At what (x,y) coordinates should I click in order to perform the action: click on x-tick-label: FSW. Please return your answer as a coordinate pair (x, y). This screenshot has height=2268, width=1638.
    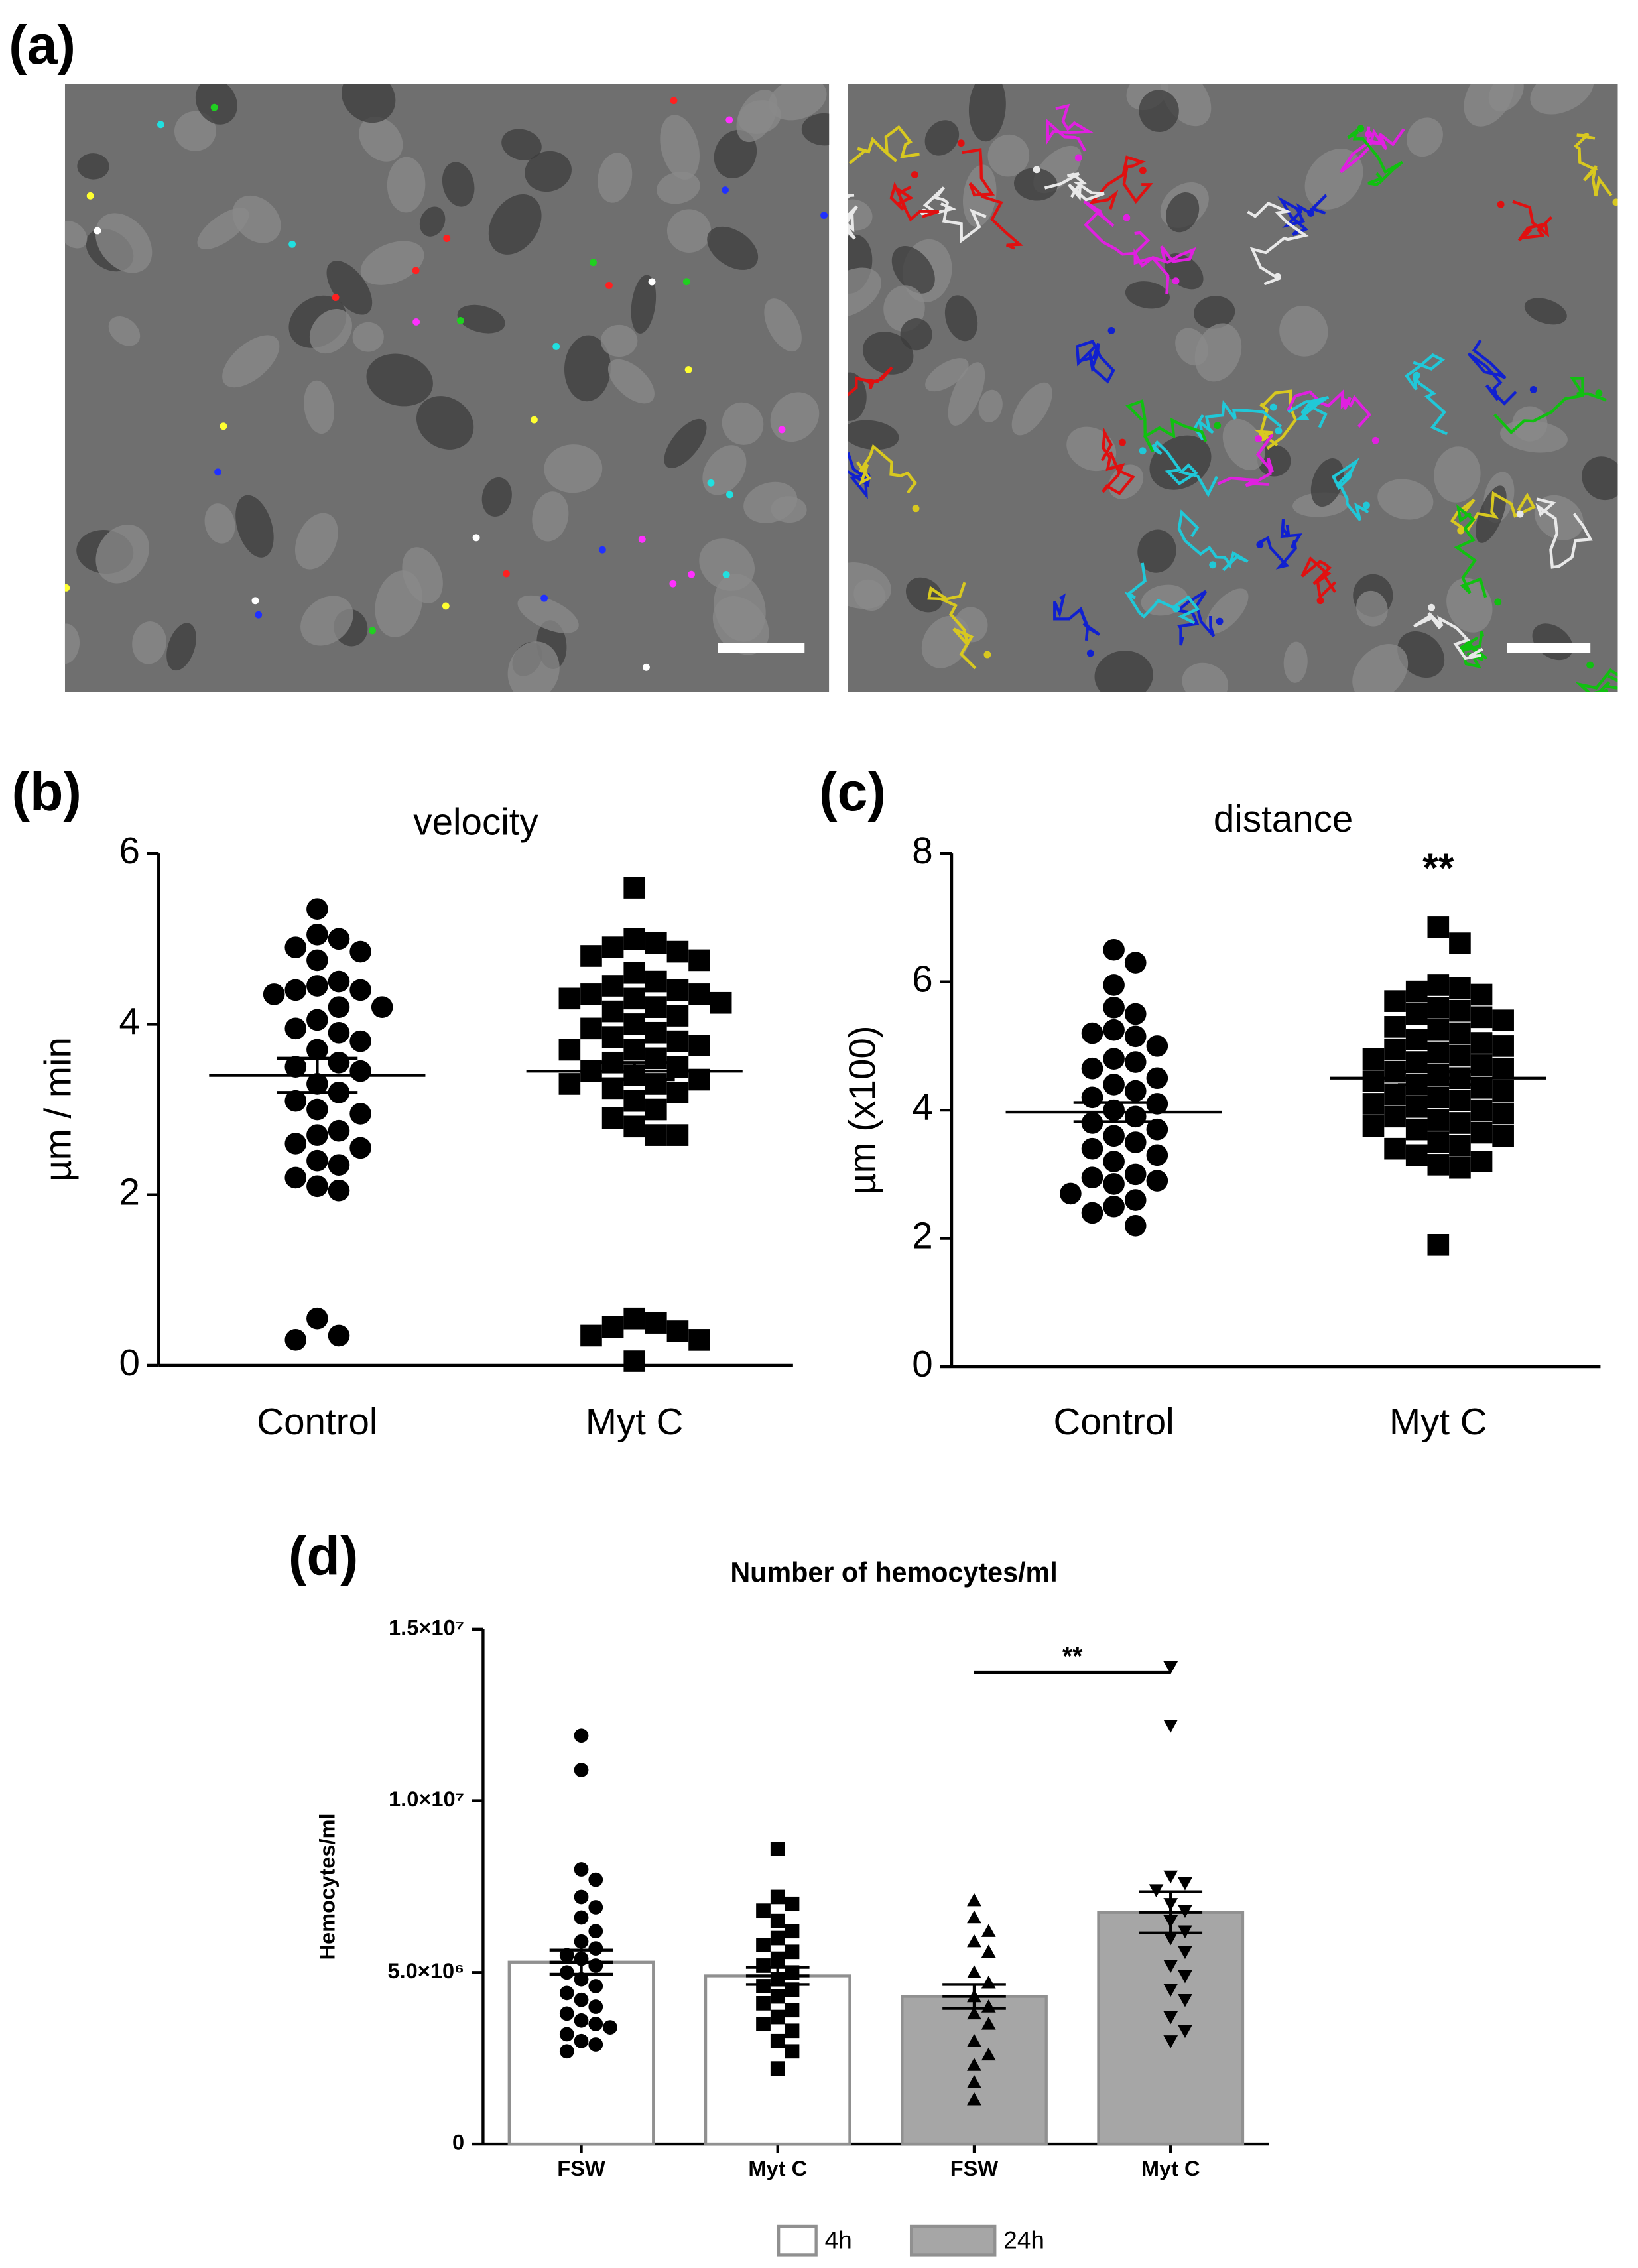
    Looking at the image, I should click on (581, 2168).